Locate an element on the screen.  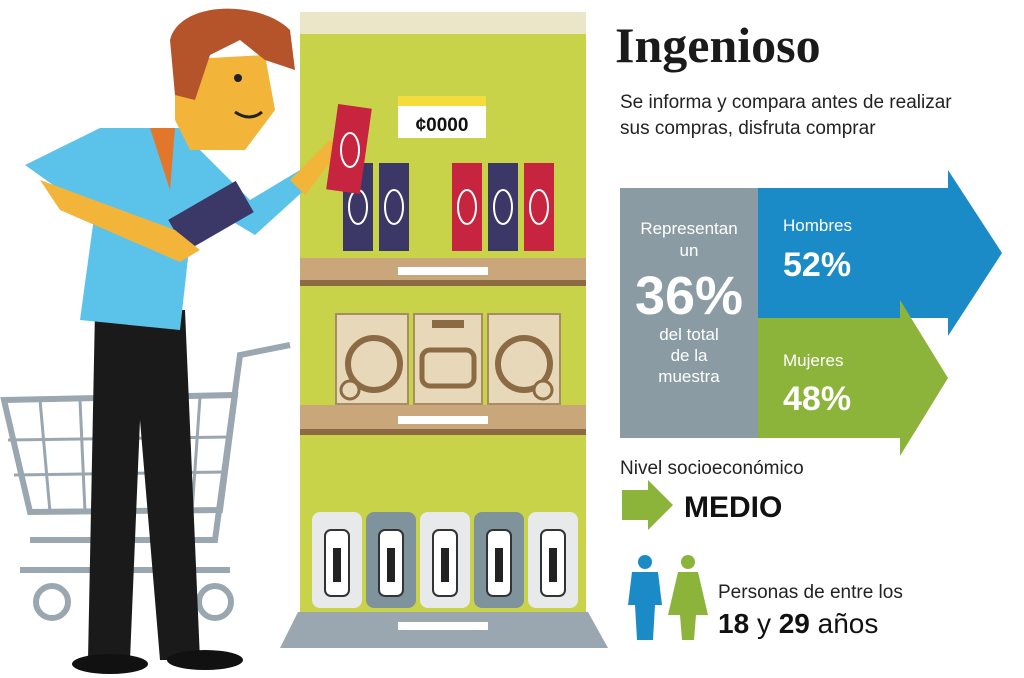
age-intro: Personas de entre los is located at coordinates (810, 592).